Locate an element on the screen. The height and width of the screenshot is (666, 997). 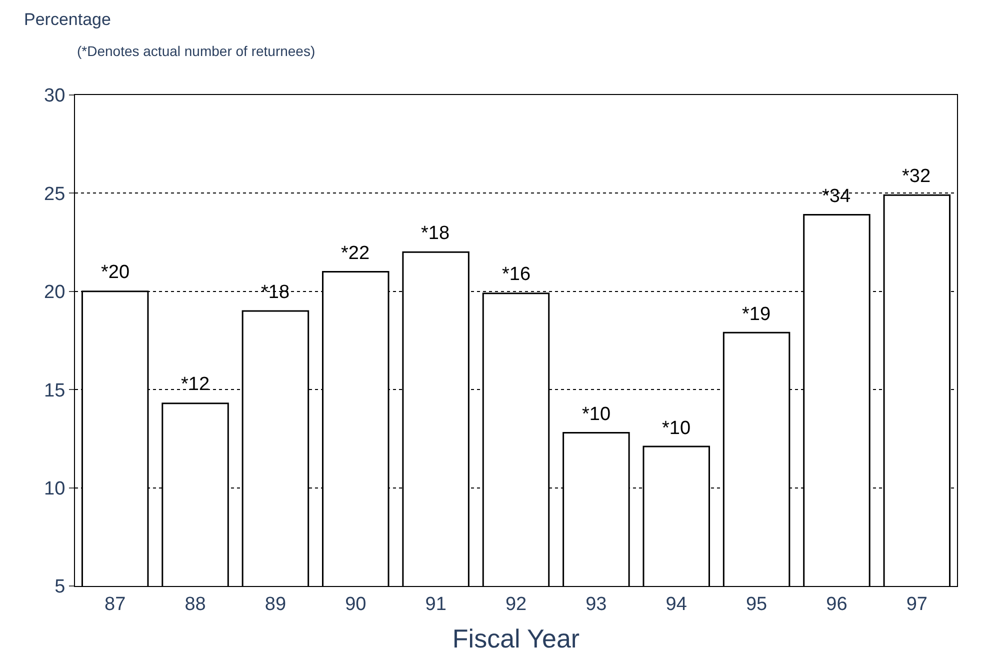
annotation: *32 is located at coordinates (916, 176).